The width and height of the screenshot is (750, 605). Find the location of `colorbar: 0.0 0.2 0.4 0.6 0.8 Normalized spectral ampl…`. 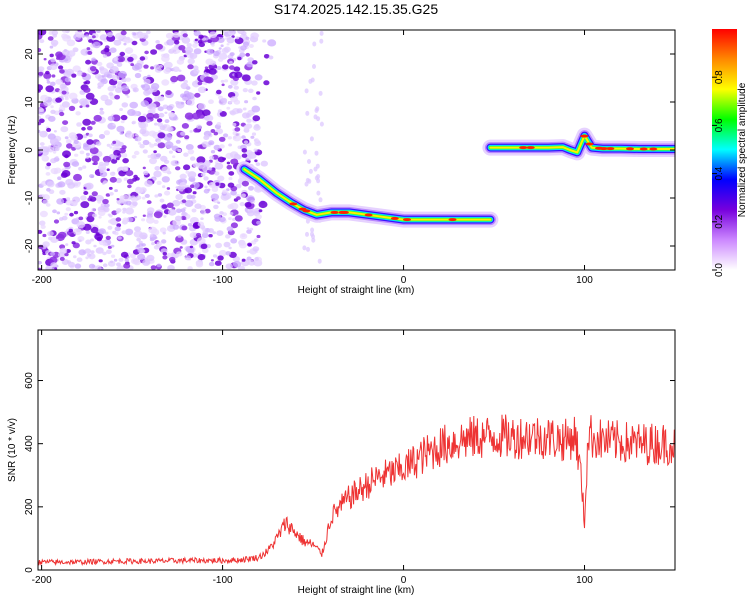

colorbar: 0.0 0.2 0.4 0.6 0.8 Normalized spectral ampl… is located at coordinates (730, 153).